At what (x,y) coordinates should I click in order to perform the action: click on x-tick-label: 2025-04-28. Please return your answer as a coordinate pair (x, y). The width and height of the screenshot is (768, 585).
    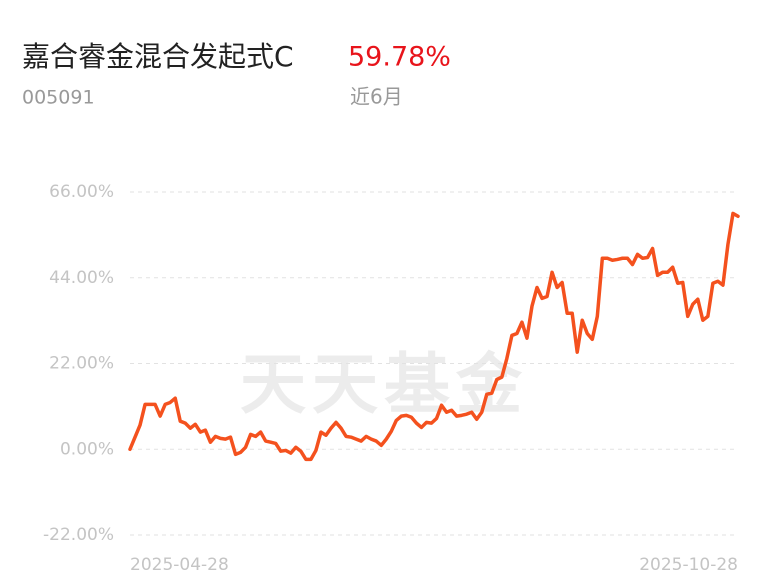
    Looking at the image, I should click on (179, 565).